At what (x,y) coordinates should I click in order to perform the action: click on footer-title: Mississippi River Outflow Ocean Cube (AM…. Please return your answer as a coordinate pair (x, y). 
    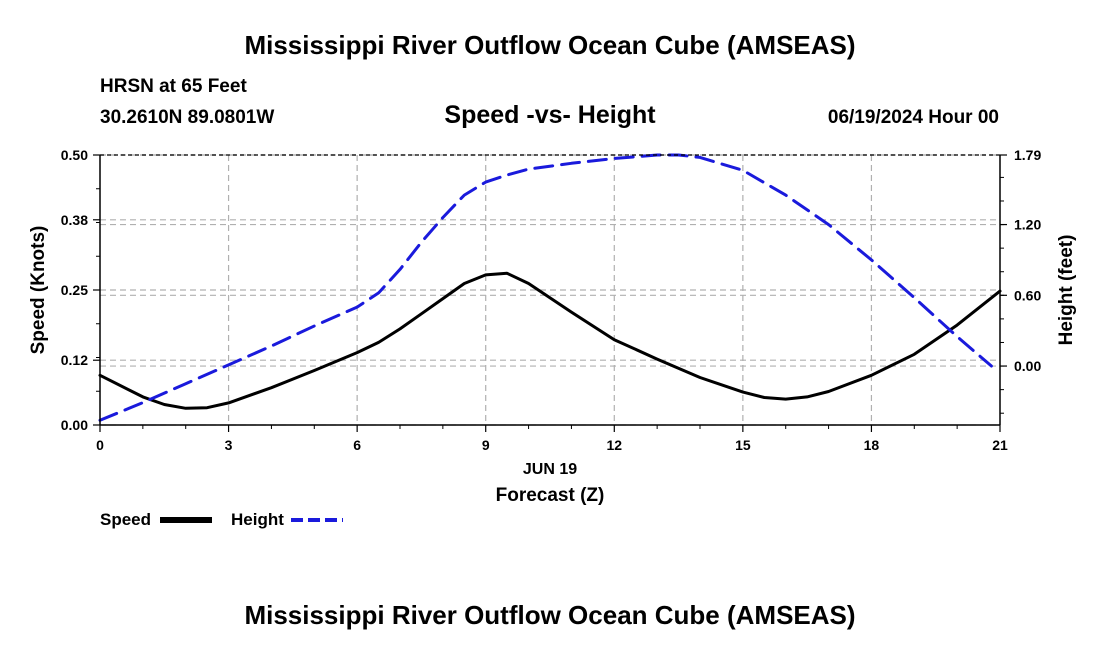
    Looking at the image, I should click on (550, 615).